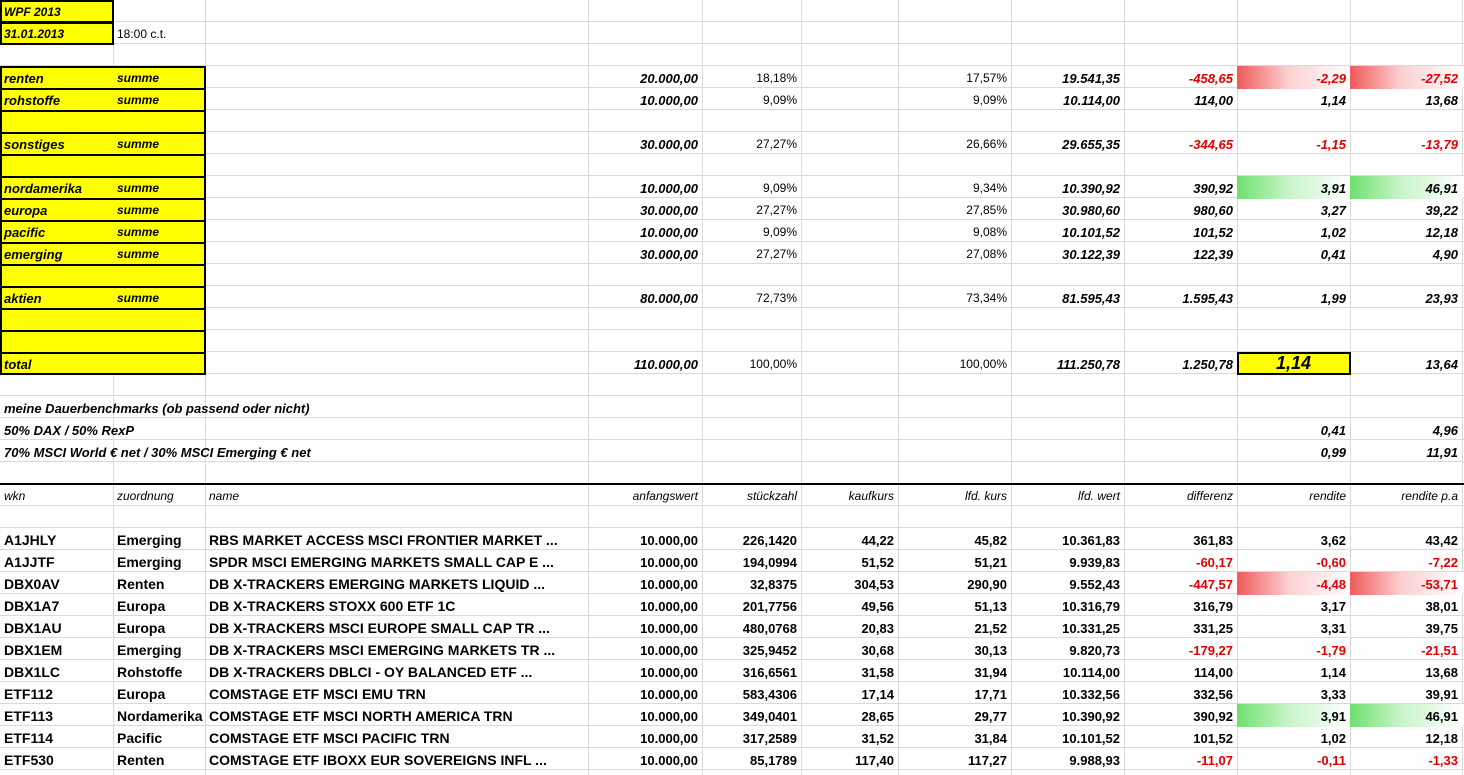 Image resolution: width=1464 pixels, height=775 pixels. I want to click on cell: WPF 2013, so click(32, 12).